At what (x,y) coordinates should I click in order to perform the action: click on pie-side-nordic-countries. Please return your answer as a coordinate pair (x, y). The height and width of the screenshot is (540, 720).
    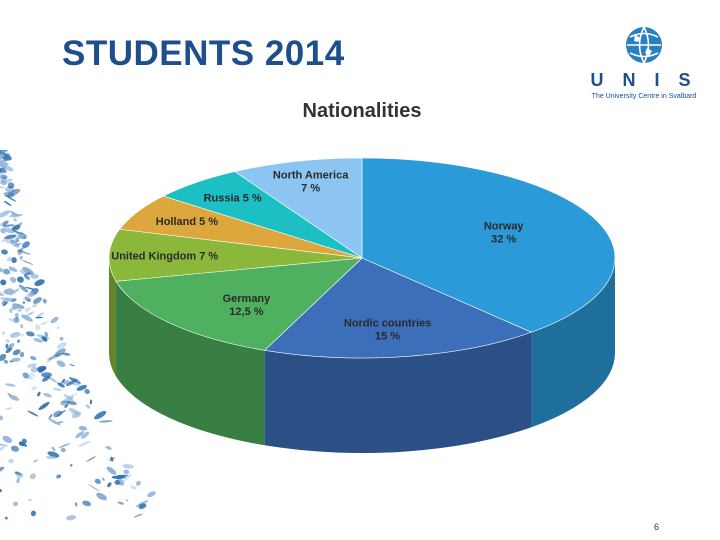
    Looking at the image, I should click on (398, 392).